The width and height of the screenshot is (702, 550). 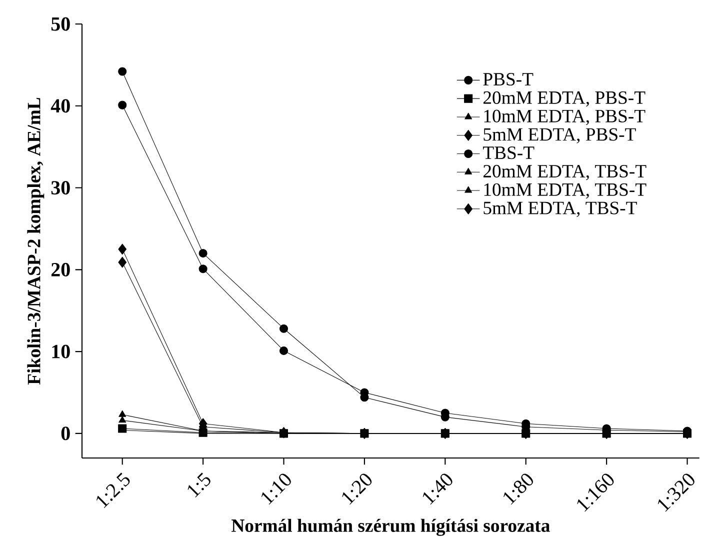 I want to click on x-tick-label: 1:5, so click(x=199, y=485).